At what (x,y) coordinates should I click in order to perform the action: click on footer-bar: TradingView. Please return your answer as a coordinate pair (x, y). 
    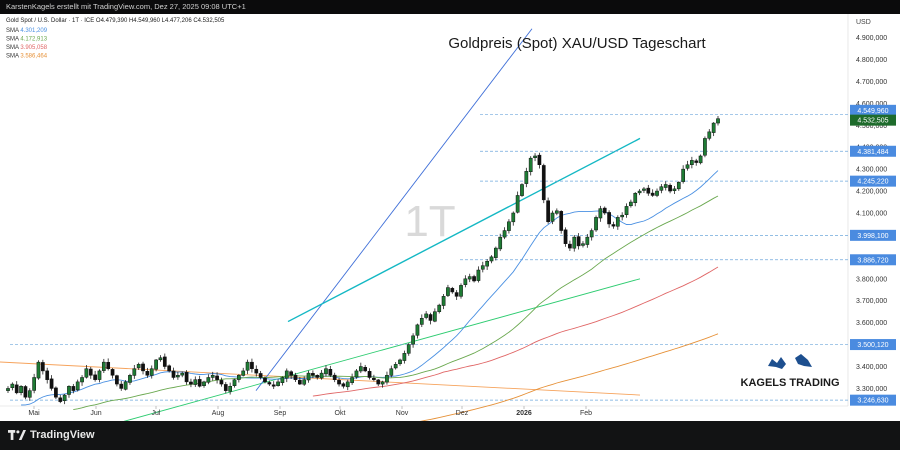
    Looking at the image, I should click on (450, 435).